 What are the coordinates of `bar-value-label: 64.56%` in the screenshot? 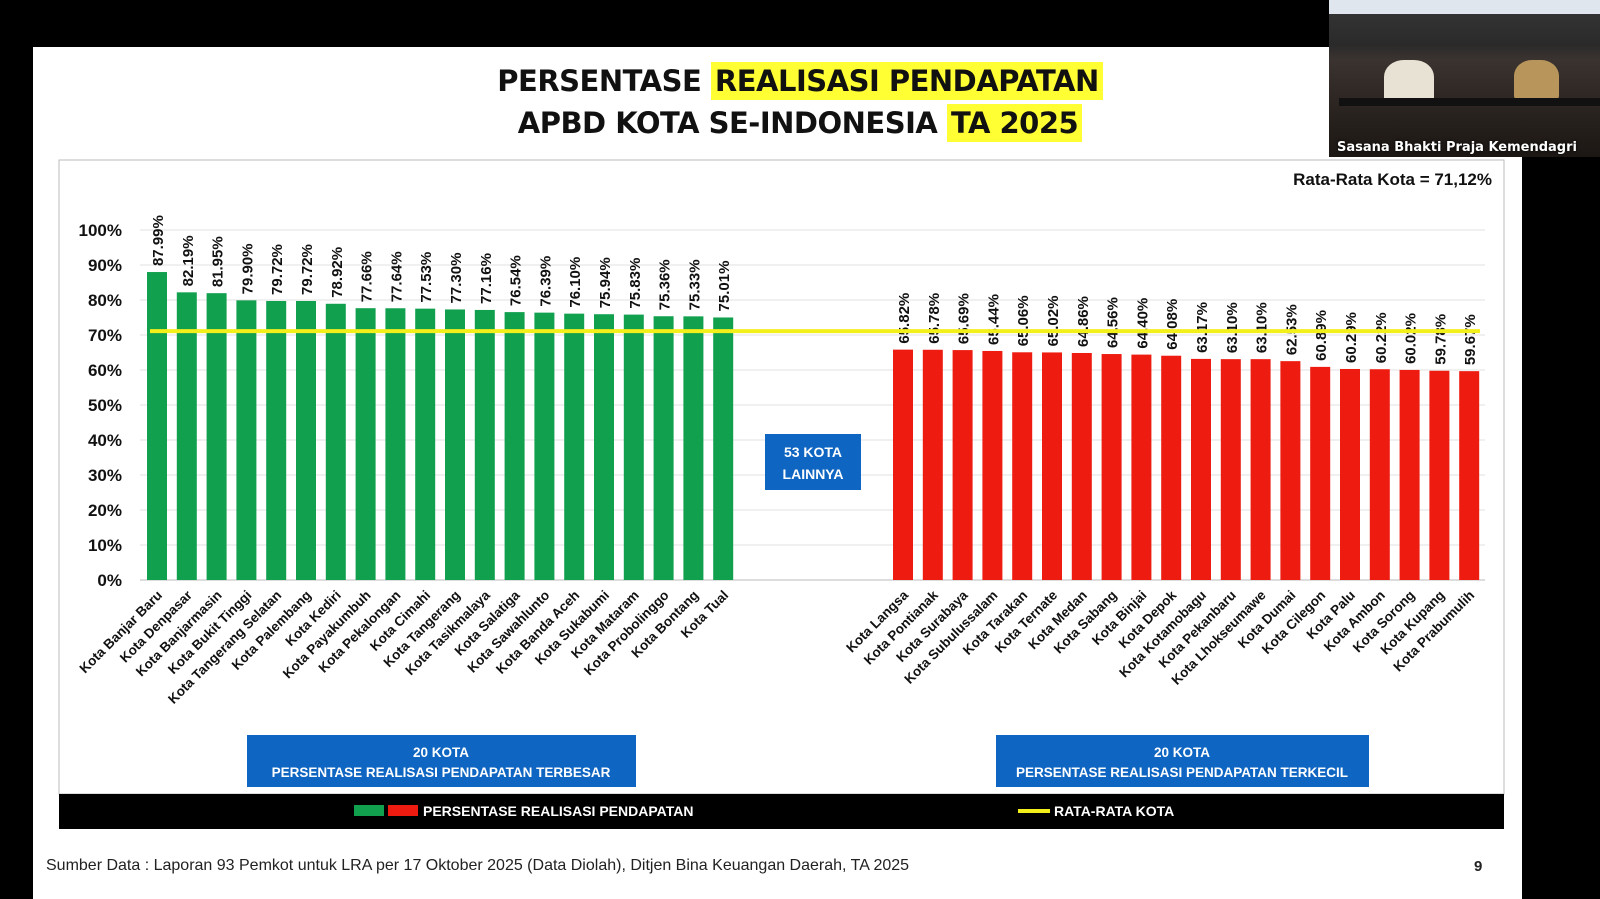 It's located at (1113, 322).